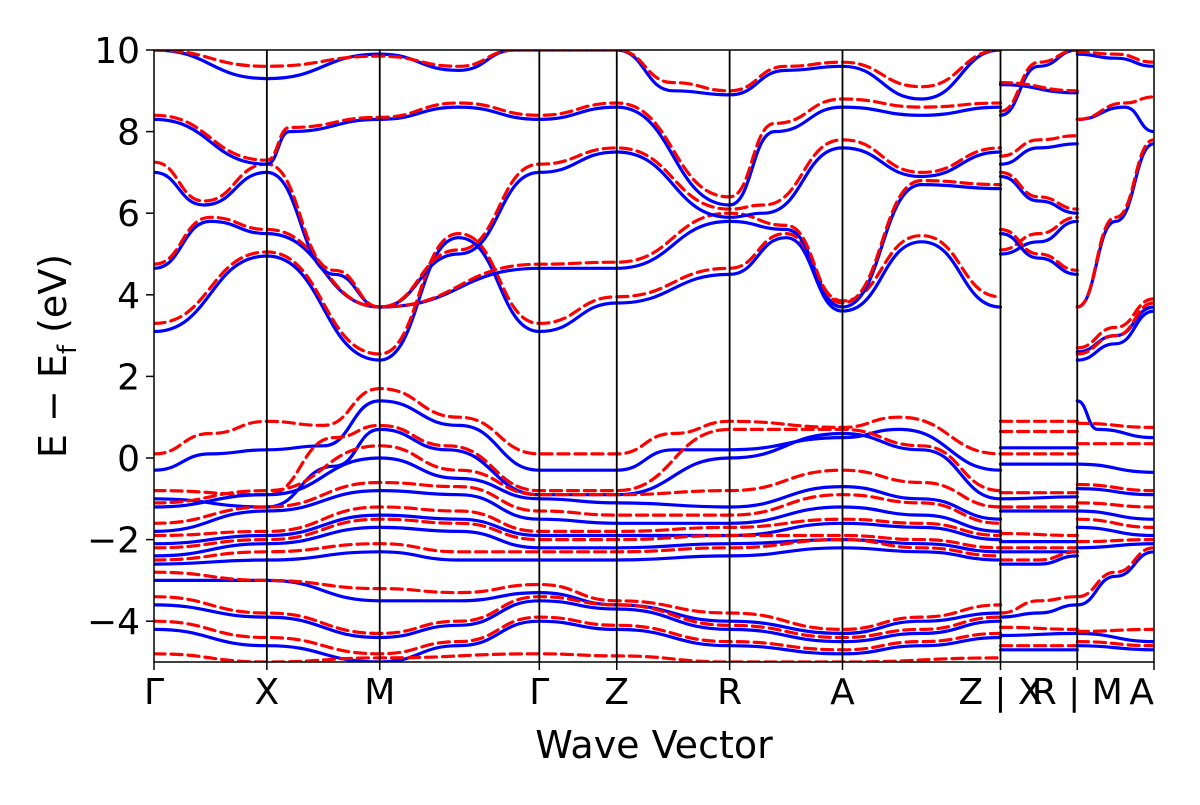 The width and height of the screenshot is (1200, 805). Describe the element at coordinates (154, 692) in the screenshot. I see `kpoint-label-0: Γ` at that location.